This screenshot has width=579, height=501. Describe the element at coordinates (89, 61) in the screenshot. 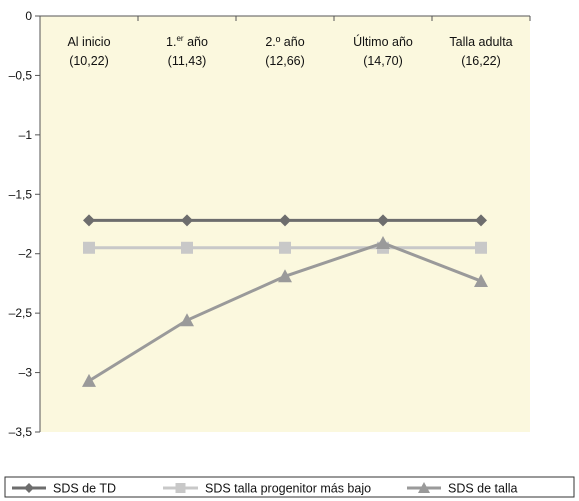

I see `category-value: (10,22)` at that location.